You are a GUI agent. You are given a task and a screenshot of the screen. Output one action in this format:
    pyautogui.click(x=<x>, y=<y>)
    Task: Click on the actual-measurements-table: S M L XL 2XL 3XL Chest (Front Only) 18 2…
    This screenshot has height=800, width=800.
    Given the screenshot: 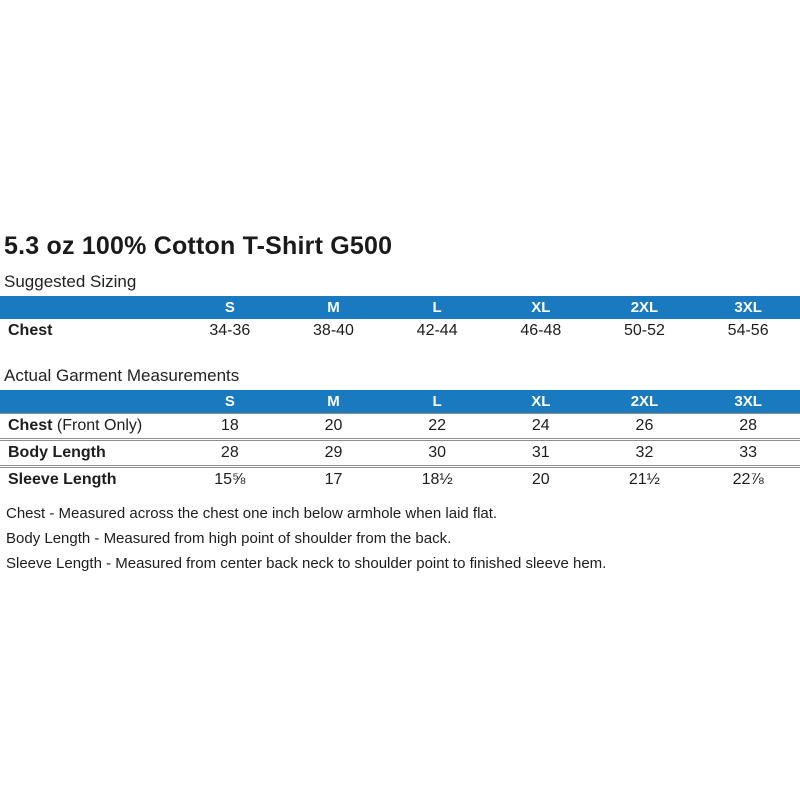 What is the action you would take?
    pyautogui.click(x=400, y=441)
    